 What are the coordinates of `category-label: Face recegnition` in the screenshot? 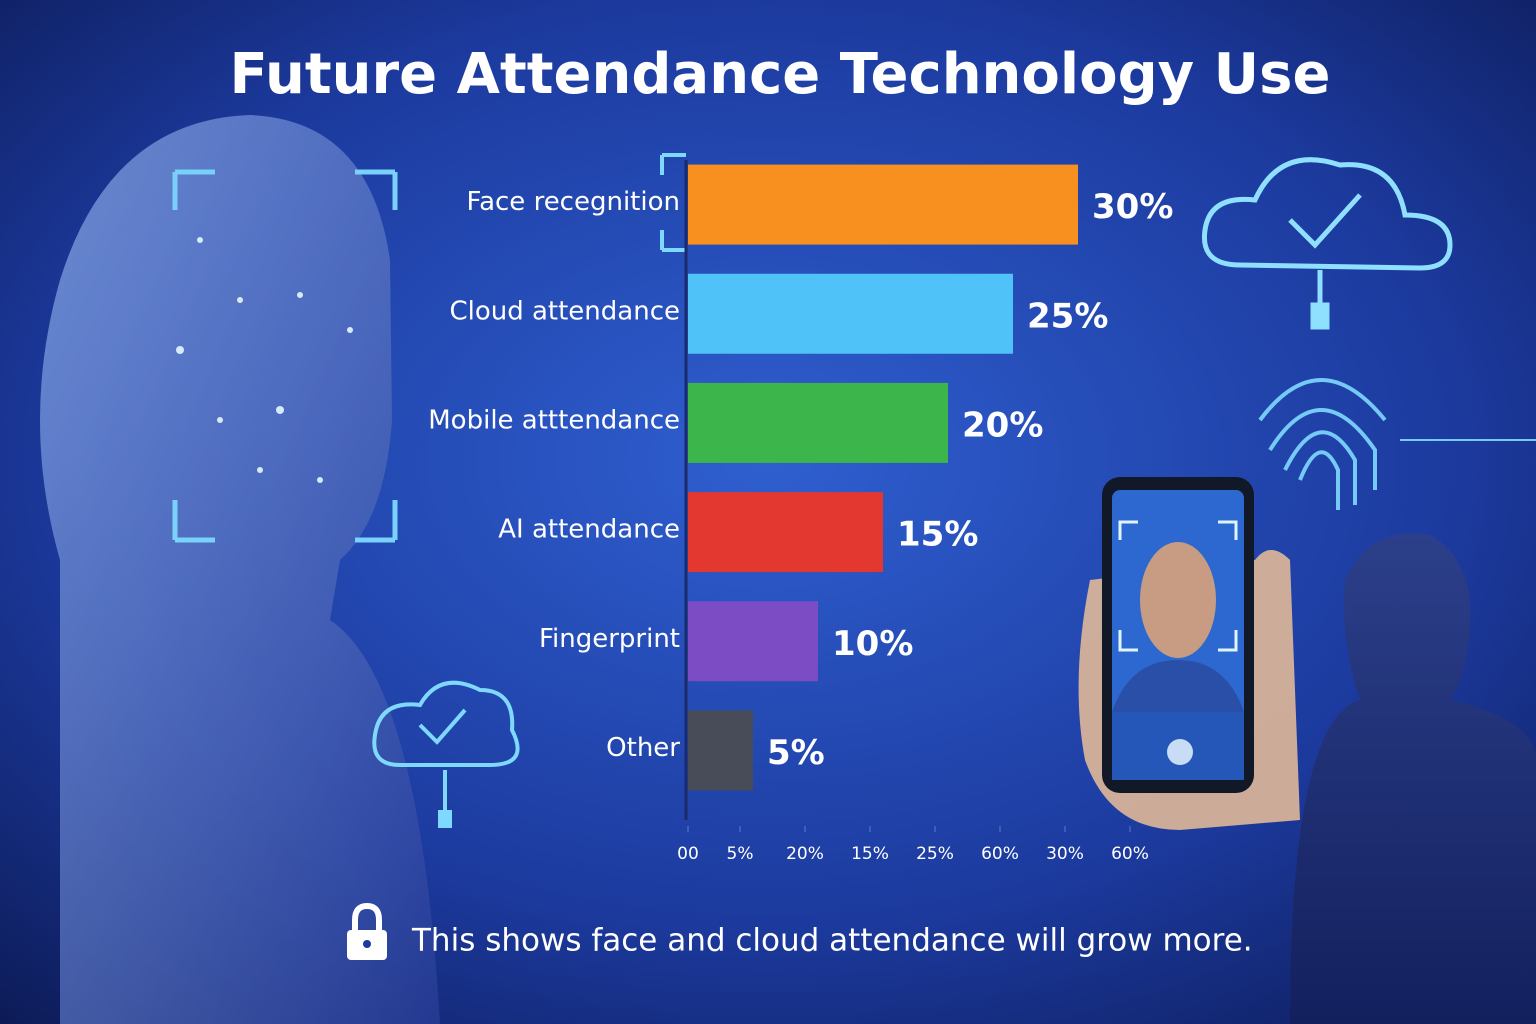 It's located at (573, 202).